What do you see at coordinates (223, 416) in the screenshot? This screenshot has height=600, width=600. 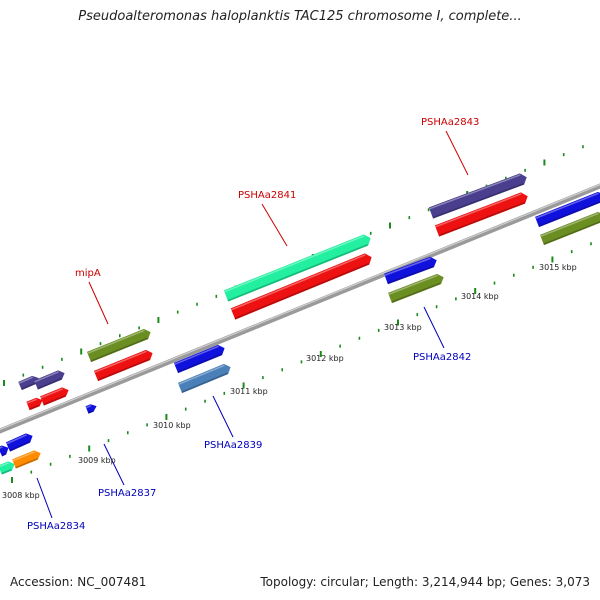 I see `pointer-PSHAa2839` at bounding box center [223, 416].